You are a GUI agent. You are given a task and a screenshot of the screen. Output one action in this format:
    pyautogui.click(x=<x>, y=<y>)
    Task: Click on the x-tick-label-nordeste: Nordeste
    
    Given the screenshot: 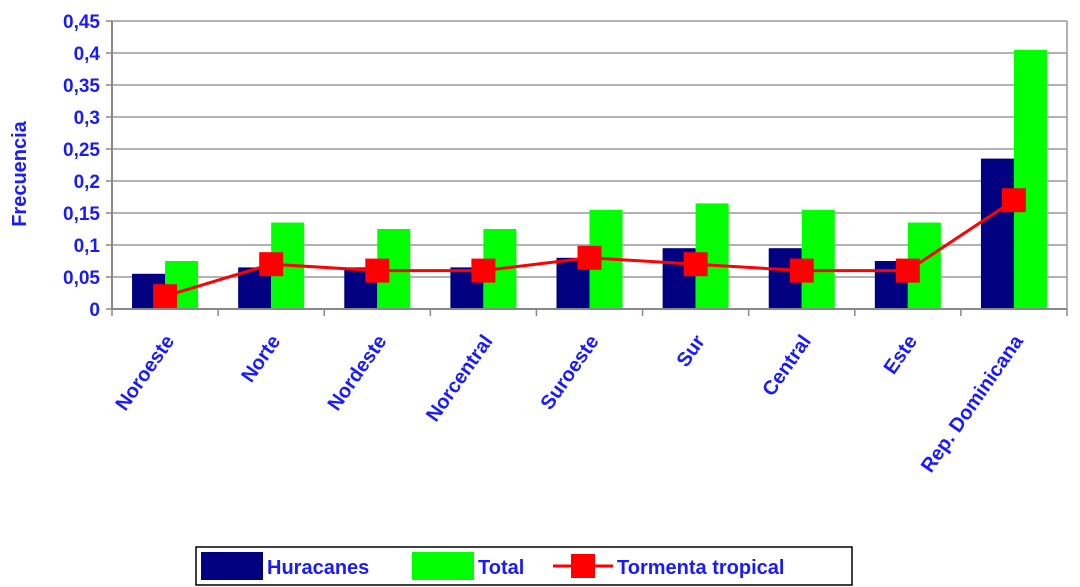 What is the action you would take?
    pyautogui.click(x=358, y=373)
    